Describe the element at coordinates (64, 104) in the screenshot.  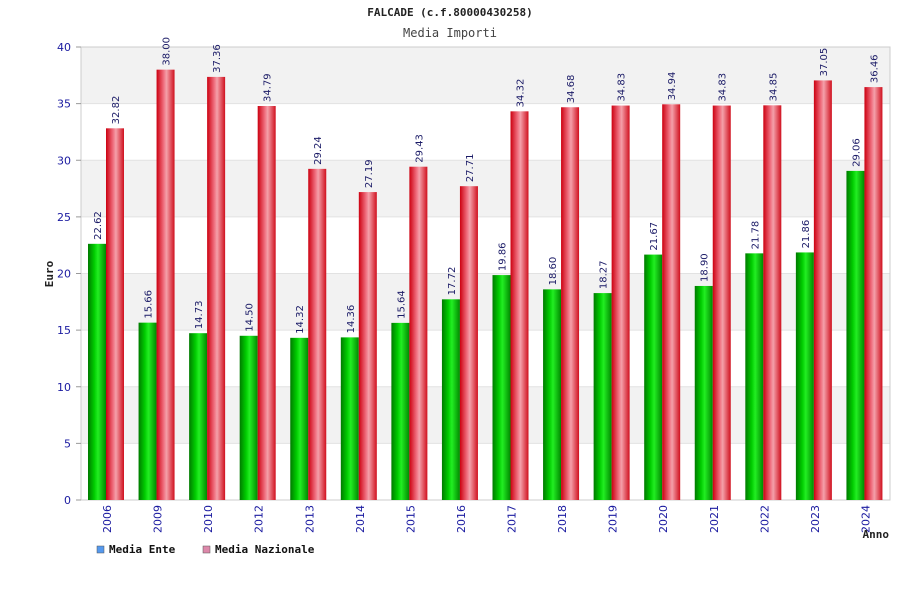
I see `y-tick-label: 35` at that location.